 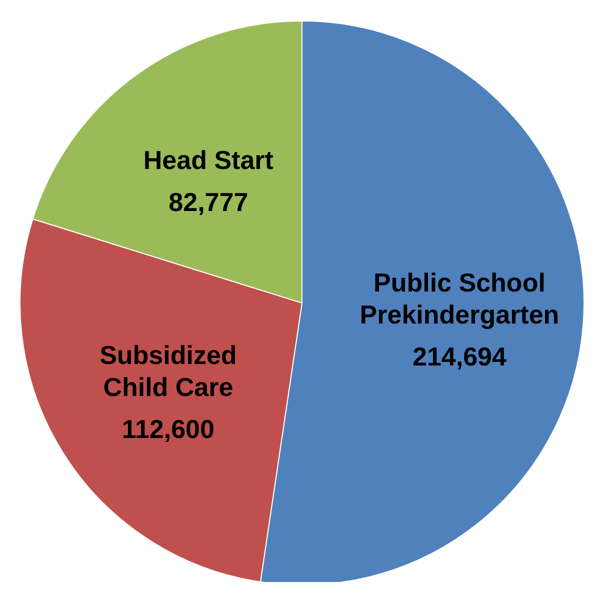 What do you see at coordinates (460, 299) in the screenshot?
I see `slice-label: Public School Prekindergarten` at bounding box center [460, 299].